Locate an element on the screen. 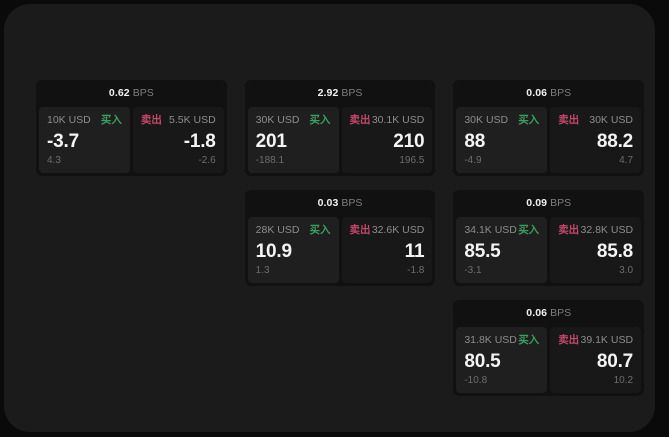 This screenshot has height=437, width=669. bid-side: 31.8K USD 买入 80.5 -10.8 is located at coordinates (502, 360).